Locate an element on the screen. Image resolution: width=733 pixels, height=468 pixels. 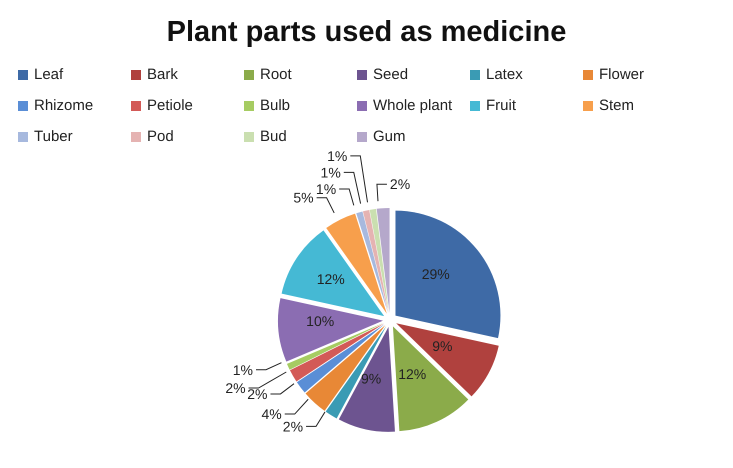
legend-label: Stem is located at coordinates (616, 105).